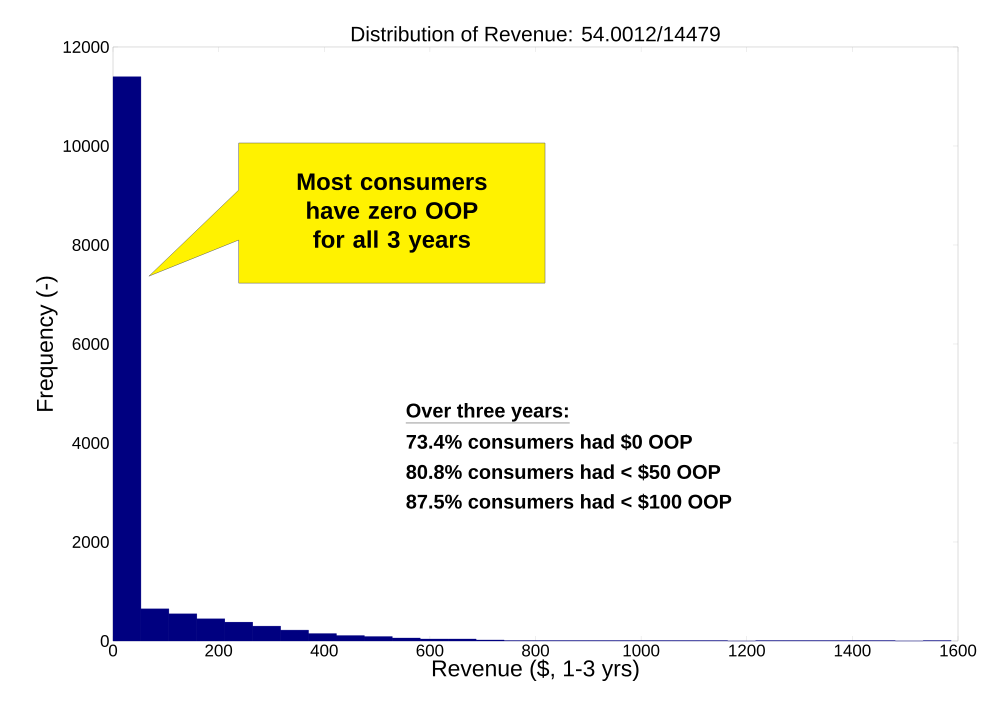  Describe the element at coordinates (852, 650) in the screenshot. I see `x-tick-label: 1400` at that location.